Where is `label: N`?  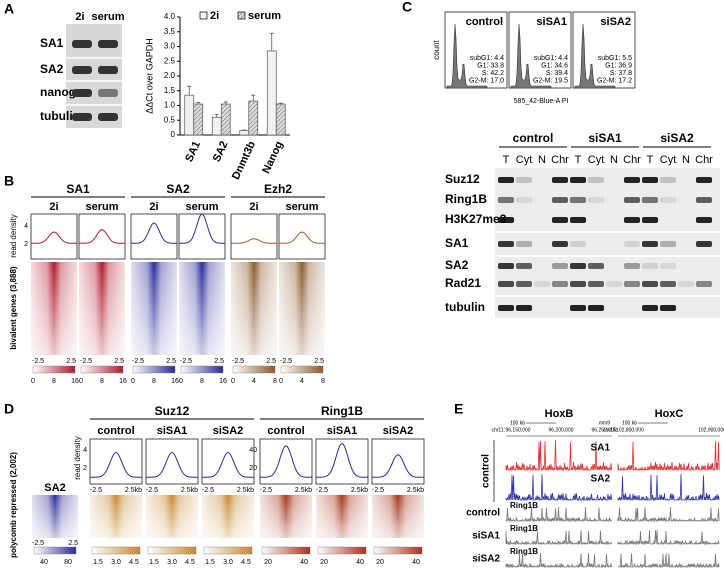
label: N is located at coordinates (686, 160).